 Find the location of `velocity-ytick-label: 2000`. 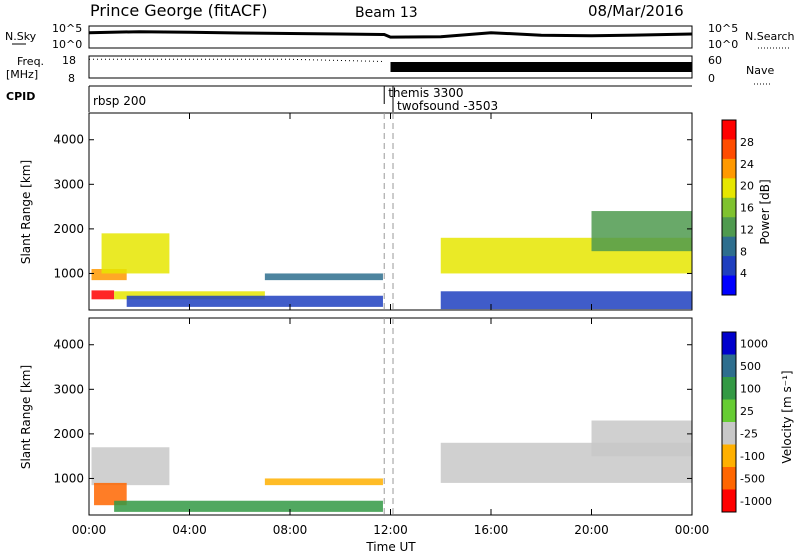

velocity-ytick-label: 2000 is located at coordinates (68, 434).